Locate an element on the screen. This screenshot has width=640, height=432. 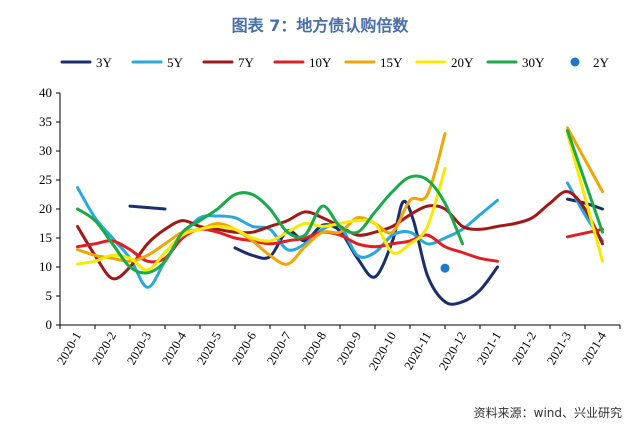
x-tick-label: 2020-9 is located at coordinates (349, 349).